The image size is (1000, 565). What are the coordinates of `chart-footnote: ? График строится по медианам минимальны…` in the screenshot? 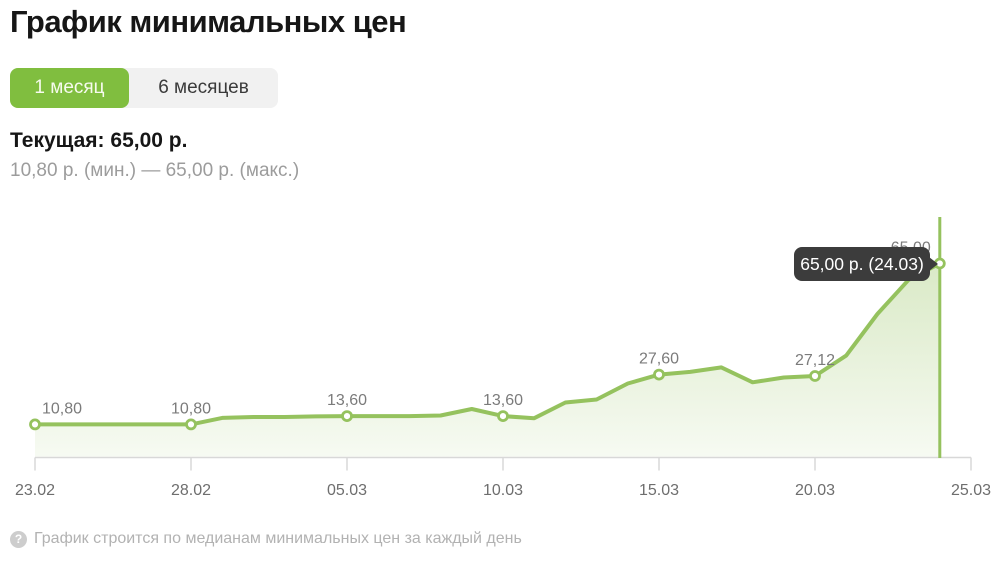 It's located at (266, 539).